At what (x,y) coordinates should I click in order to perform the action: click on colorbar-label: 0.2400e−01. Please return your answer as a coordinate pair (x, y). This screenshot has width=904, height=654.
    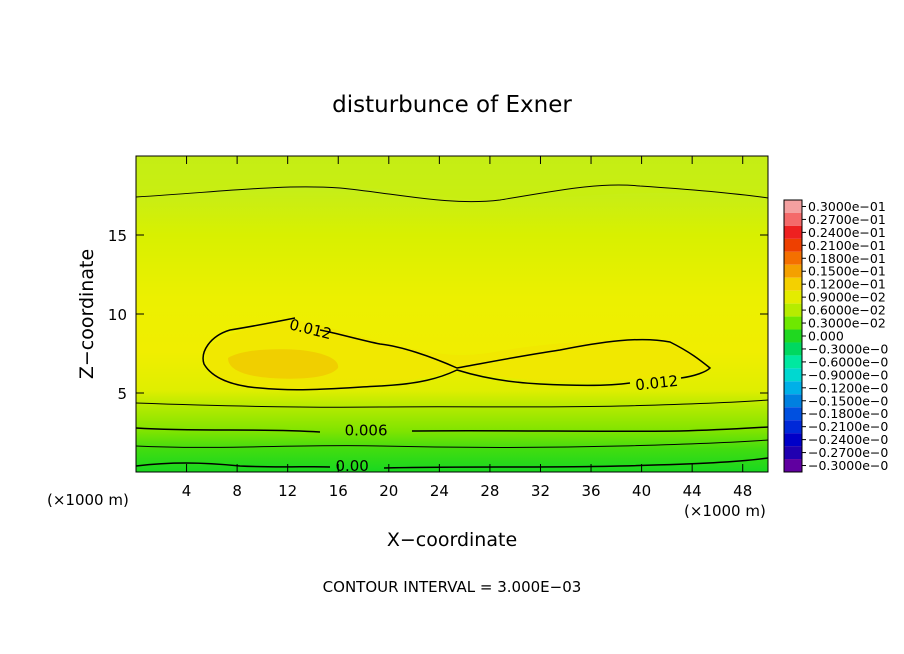
    Looking at the image, I should click on (847, 232).